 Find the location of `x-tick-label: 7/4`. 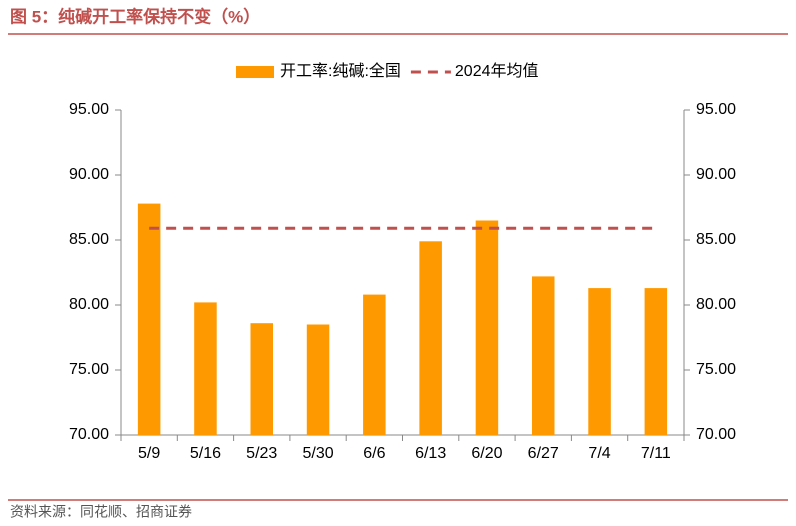

x-tick-label: 7/4 is located at coordinates (599, 453).